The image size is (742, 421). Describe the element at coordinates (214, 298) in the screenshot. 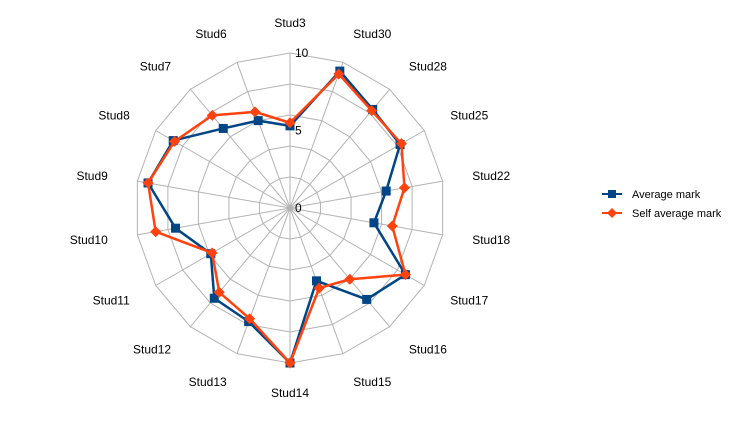

I see `data-point-average-mark-stud12` at that location.